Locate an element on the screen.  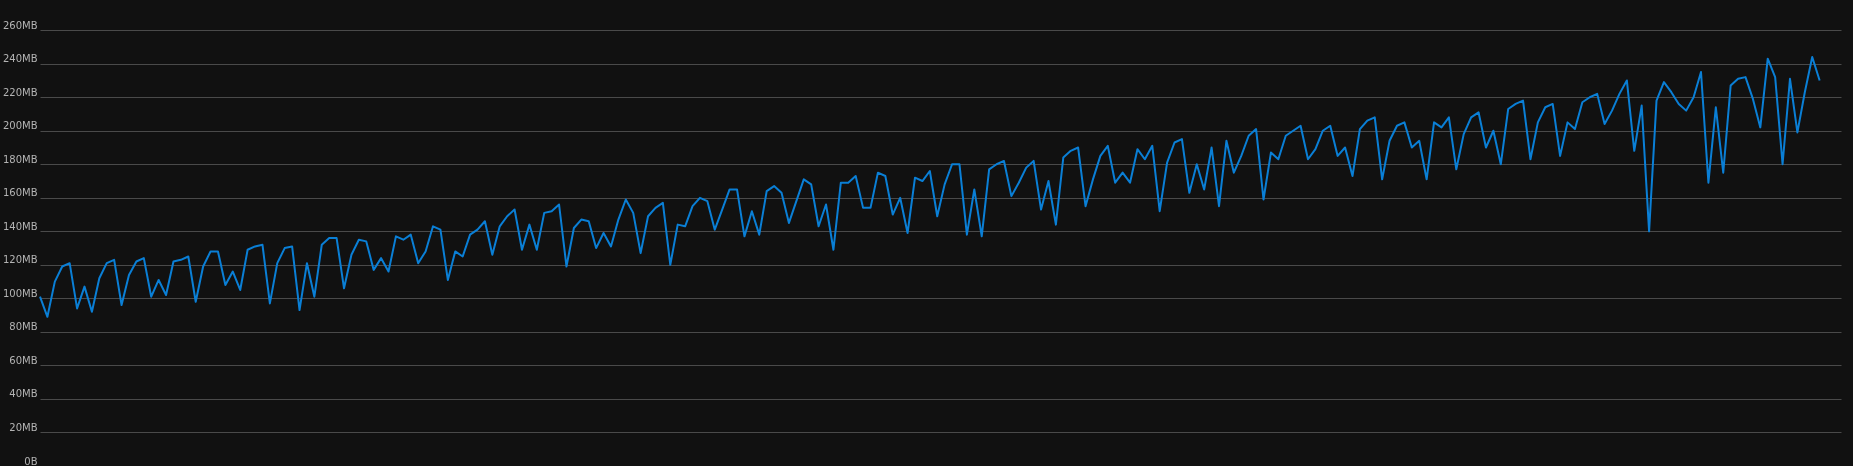
y-tick-label: 20MB is located at coordinates (23, 427).